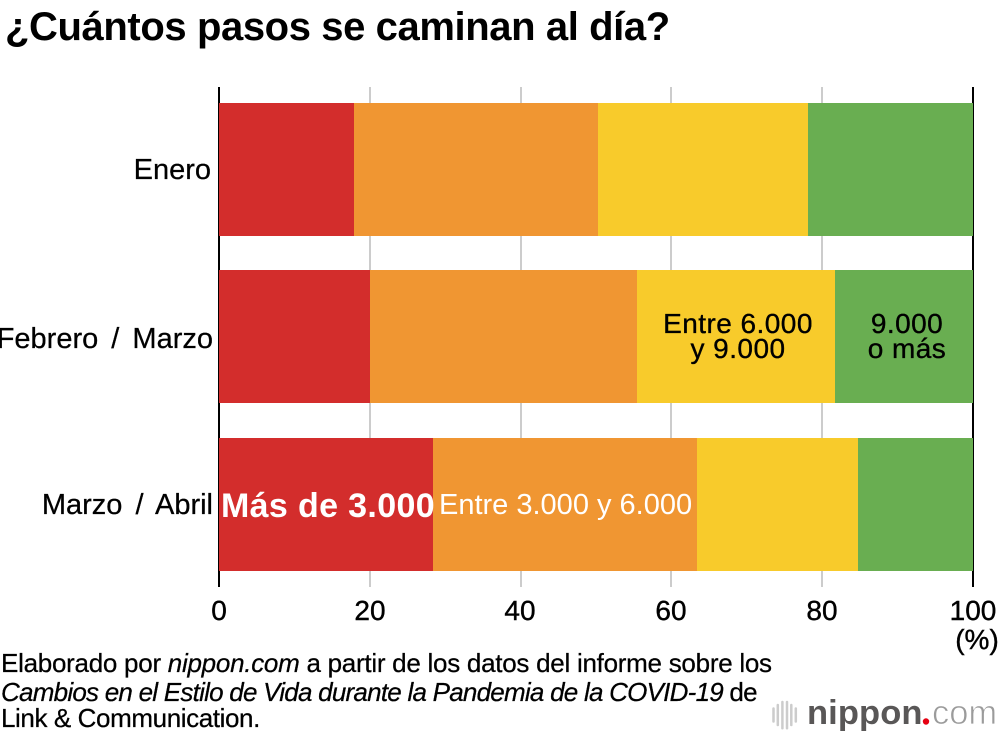 Image resolution: width=1000 pixels, height=740 pixels. Describe the element at coordinates (865, 713) in the screenshot. I see `svg-text: nippon` at that location.